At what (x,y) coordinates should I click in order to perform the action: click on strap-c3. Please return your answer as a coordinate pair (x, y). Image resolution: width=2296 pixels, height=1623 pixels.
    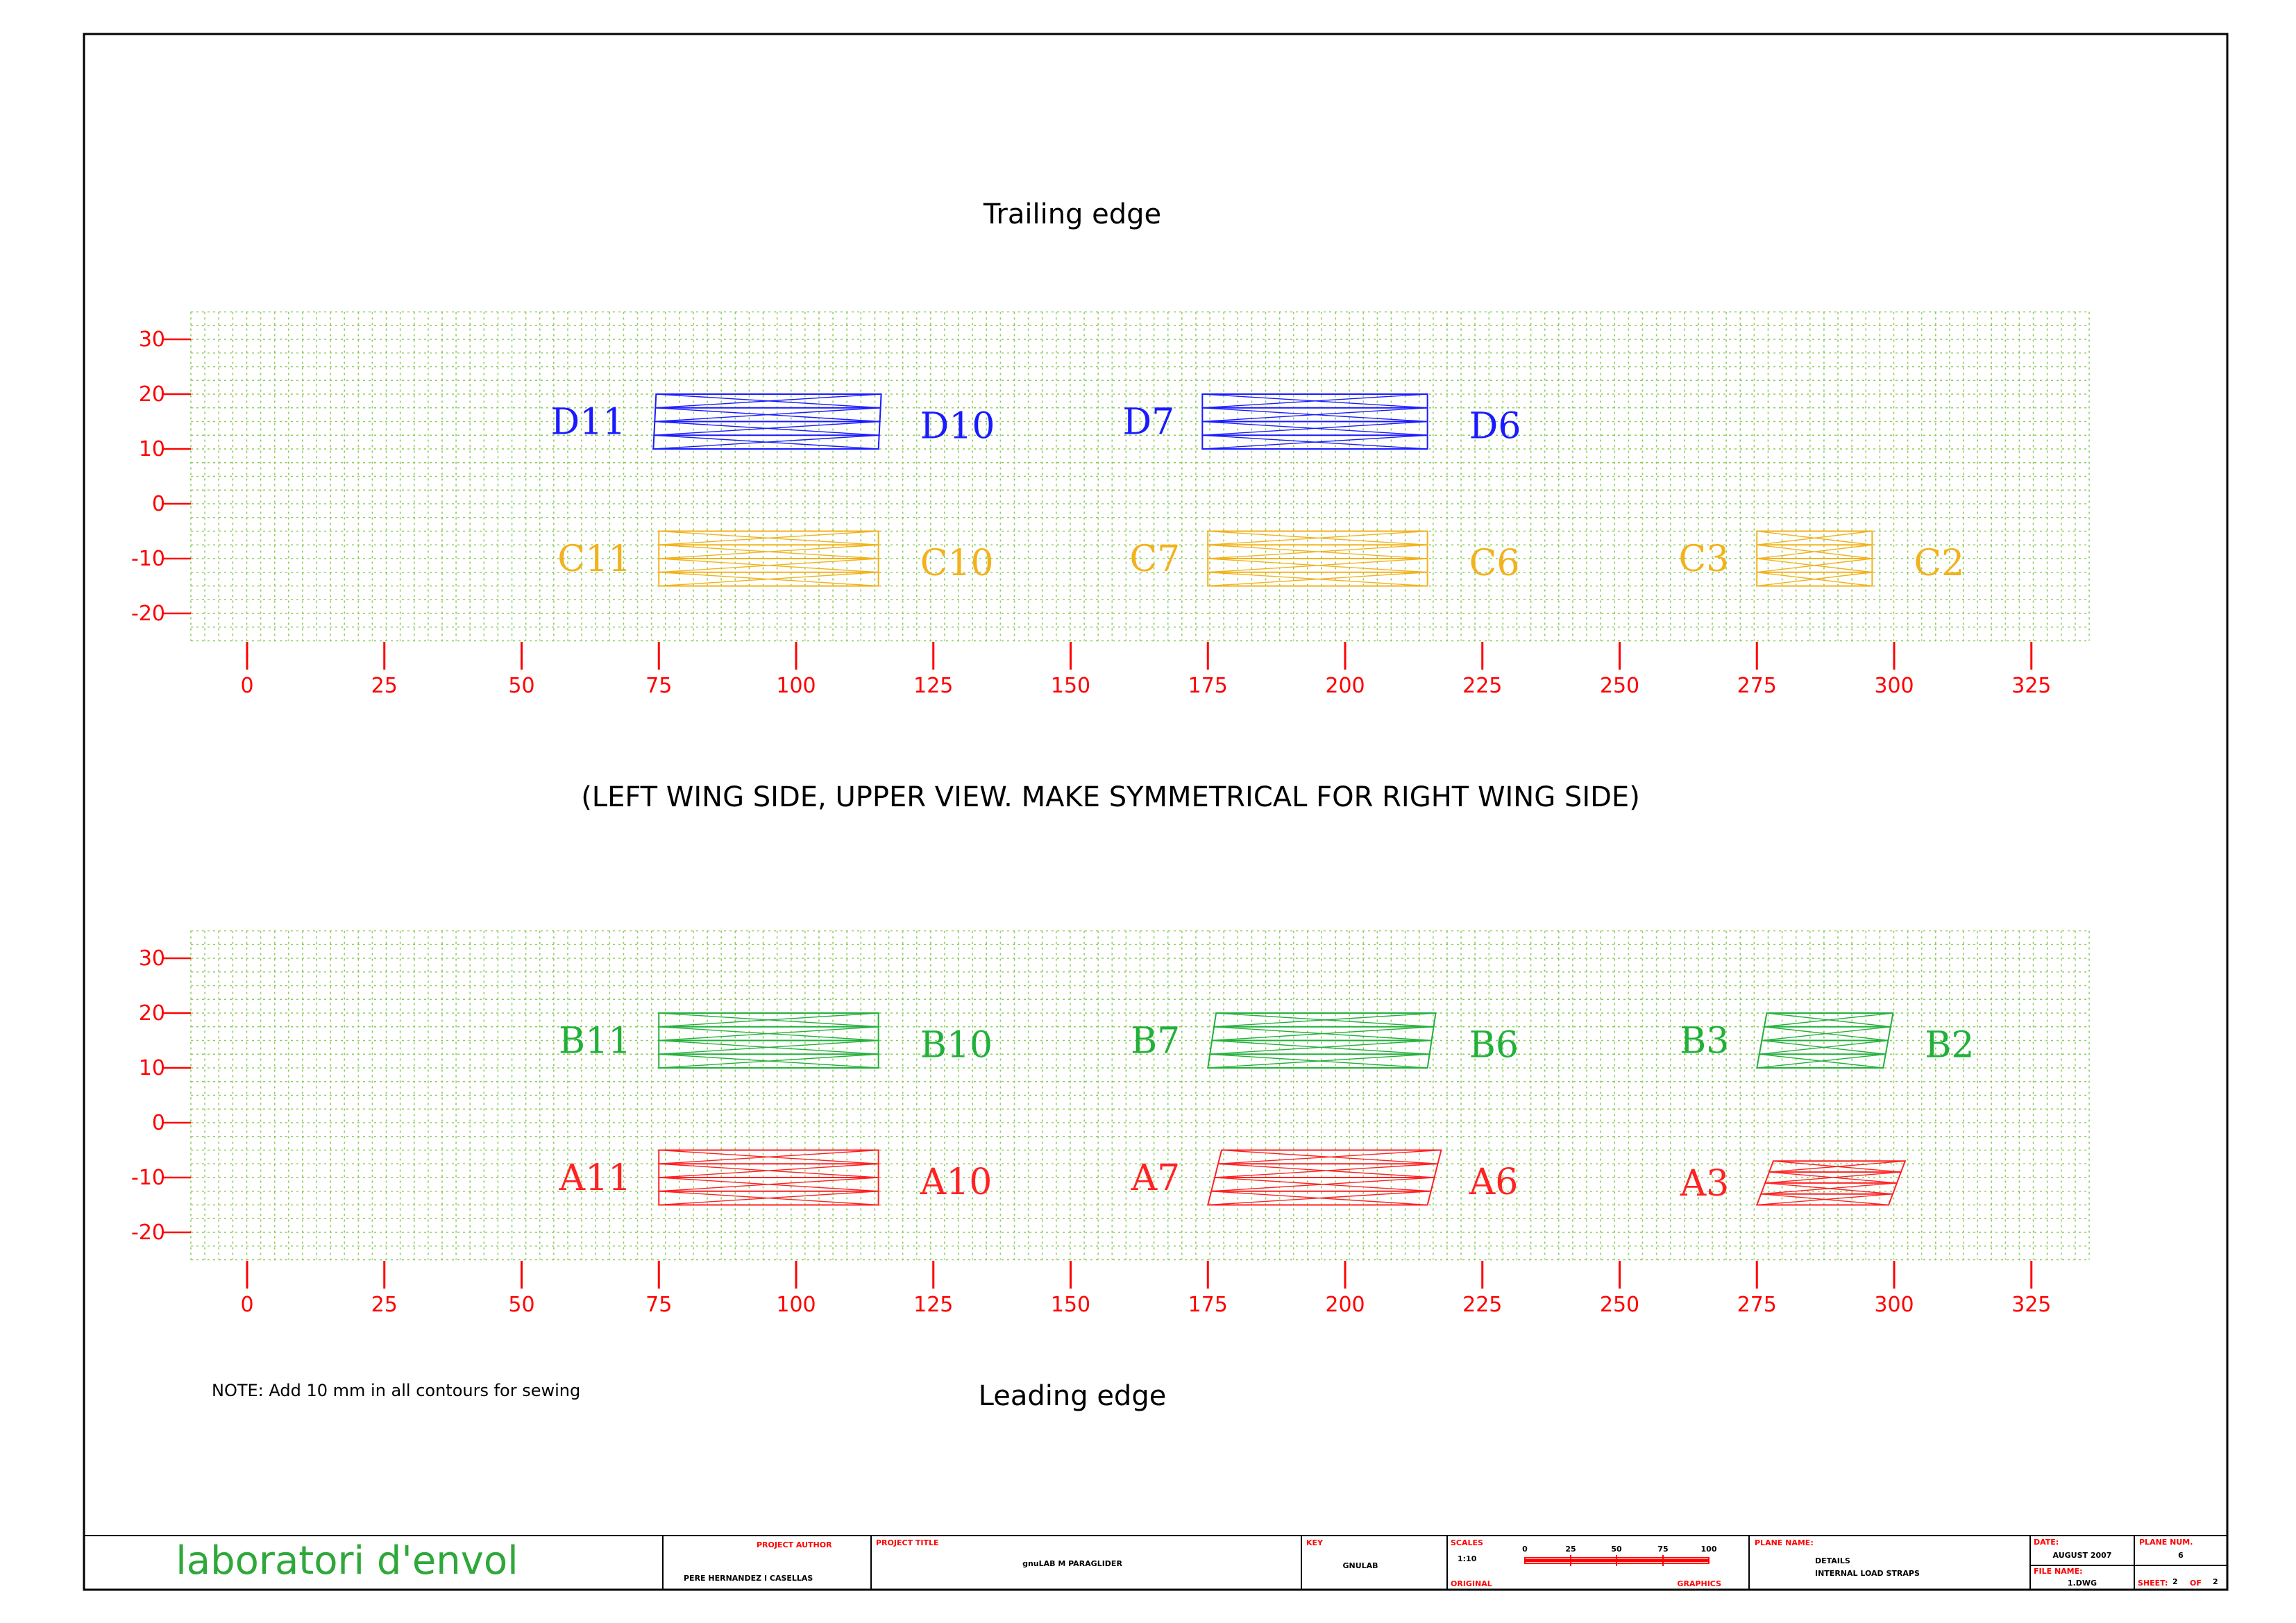
    Looking at the image, I should click on (1814, 558).